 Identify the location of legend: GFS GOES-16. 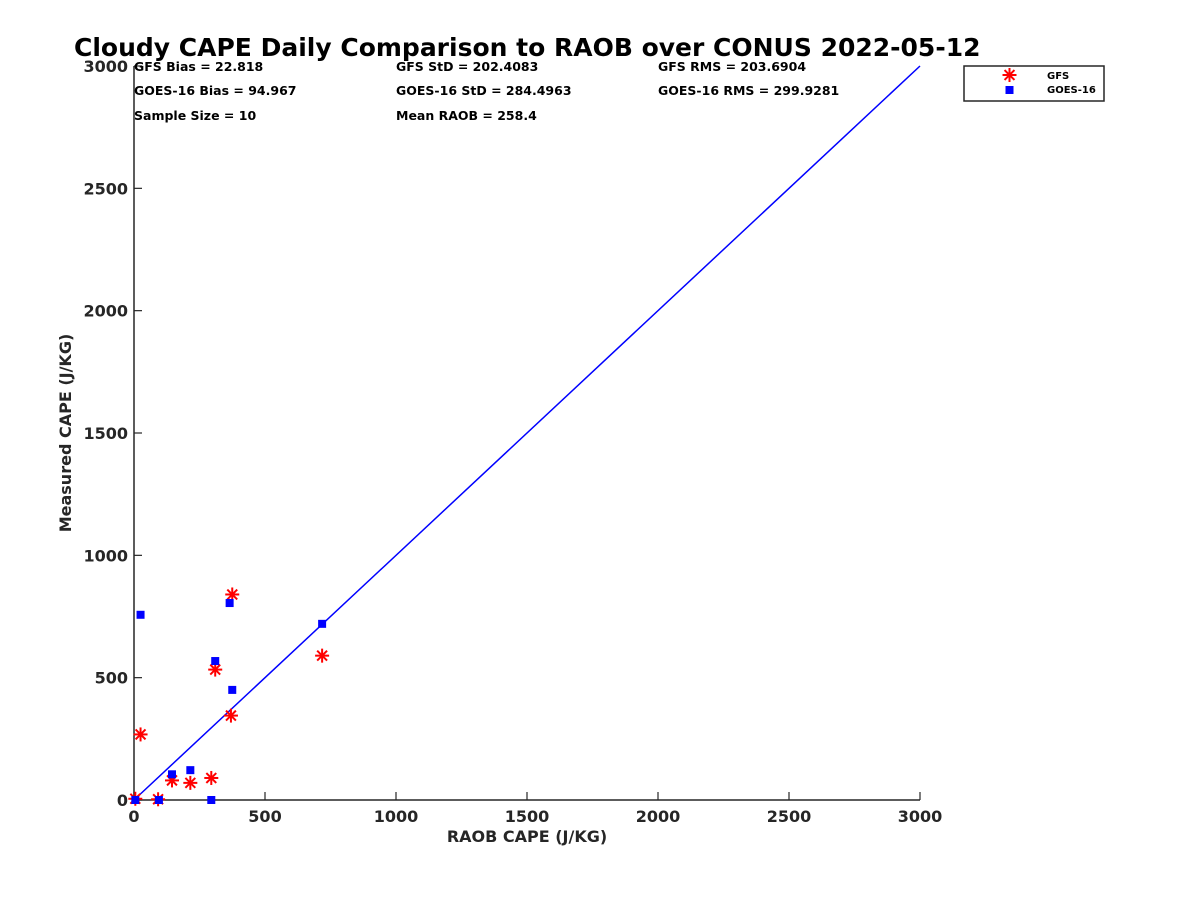
(1034, 83).